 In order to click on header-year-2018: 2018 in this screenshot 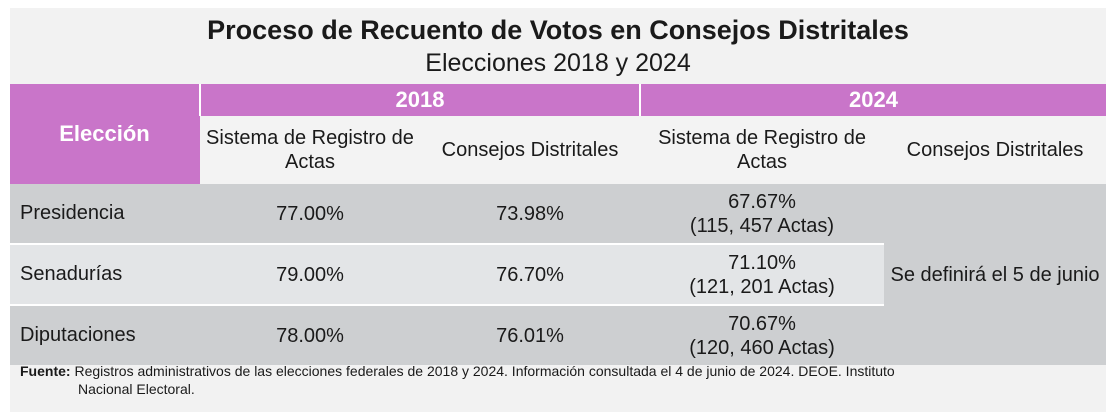, I will do `click(419, 100)`.